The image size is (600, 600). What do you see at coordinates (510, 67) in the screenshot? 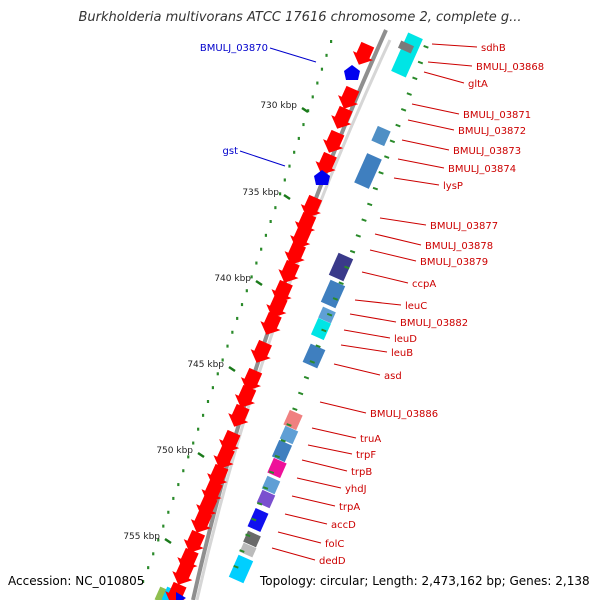
I see `gene-label: BMULJ_03868` at bounding box center [510, 67].